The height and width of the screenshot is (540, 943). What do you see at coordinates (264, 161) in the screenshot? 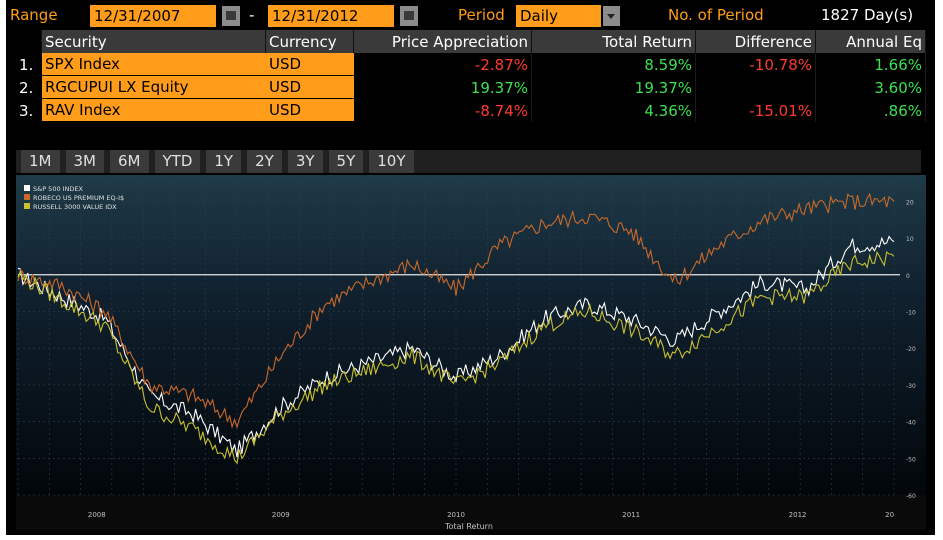
I see `tab-2y: 2Y` at bounding box center [264, 161].